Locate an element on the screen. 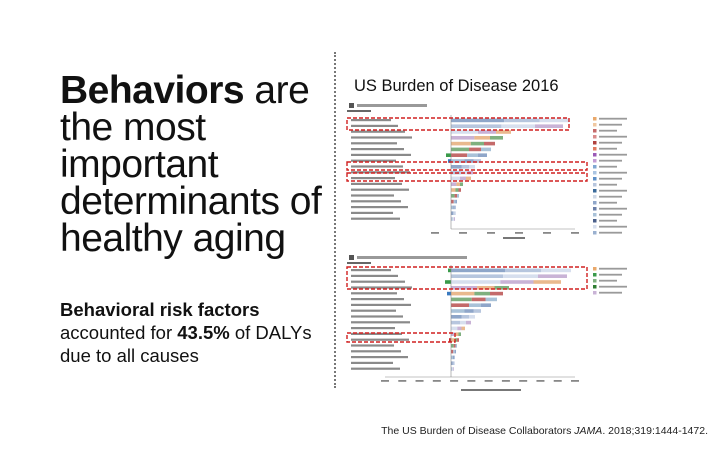 This screenshot has width=720, height=450. citation-journal: JAMA is located at coordinates (588, 431).